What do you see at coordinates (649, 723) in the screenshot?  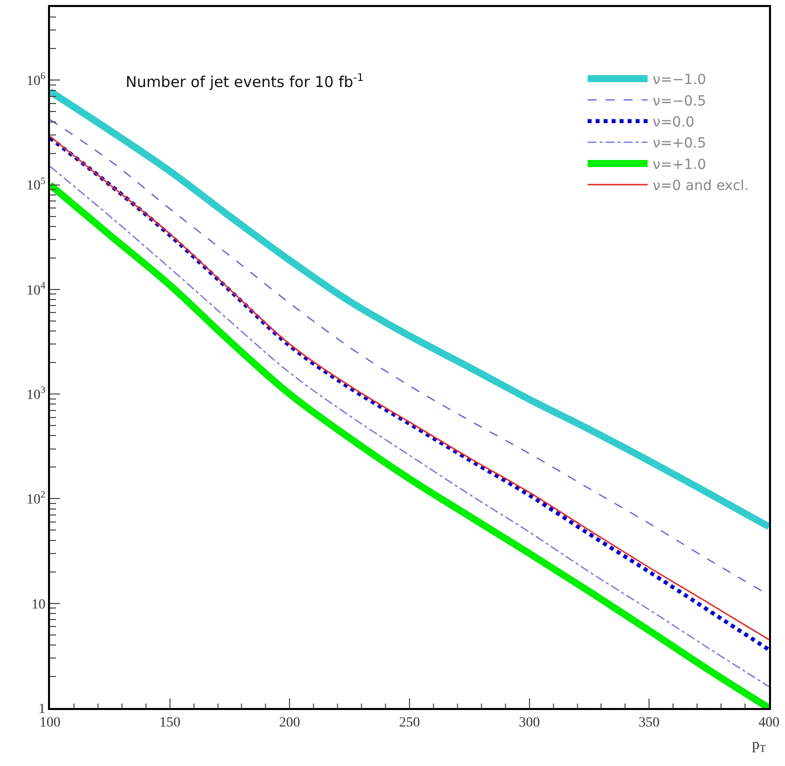 I see `x-tick-label: 350` at bounding box center [649, 723].